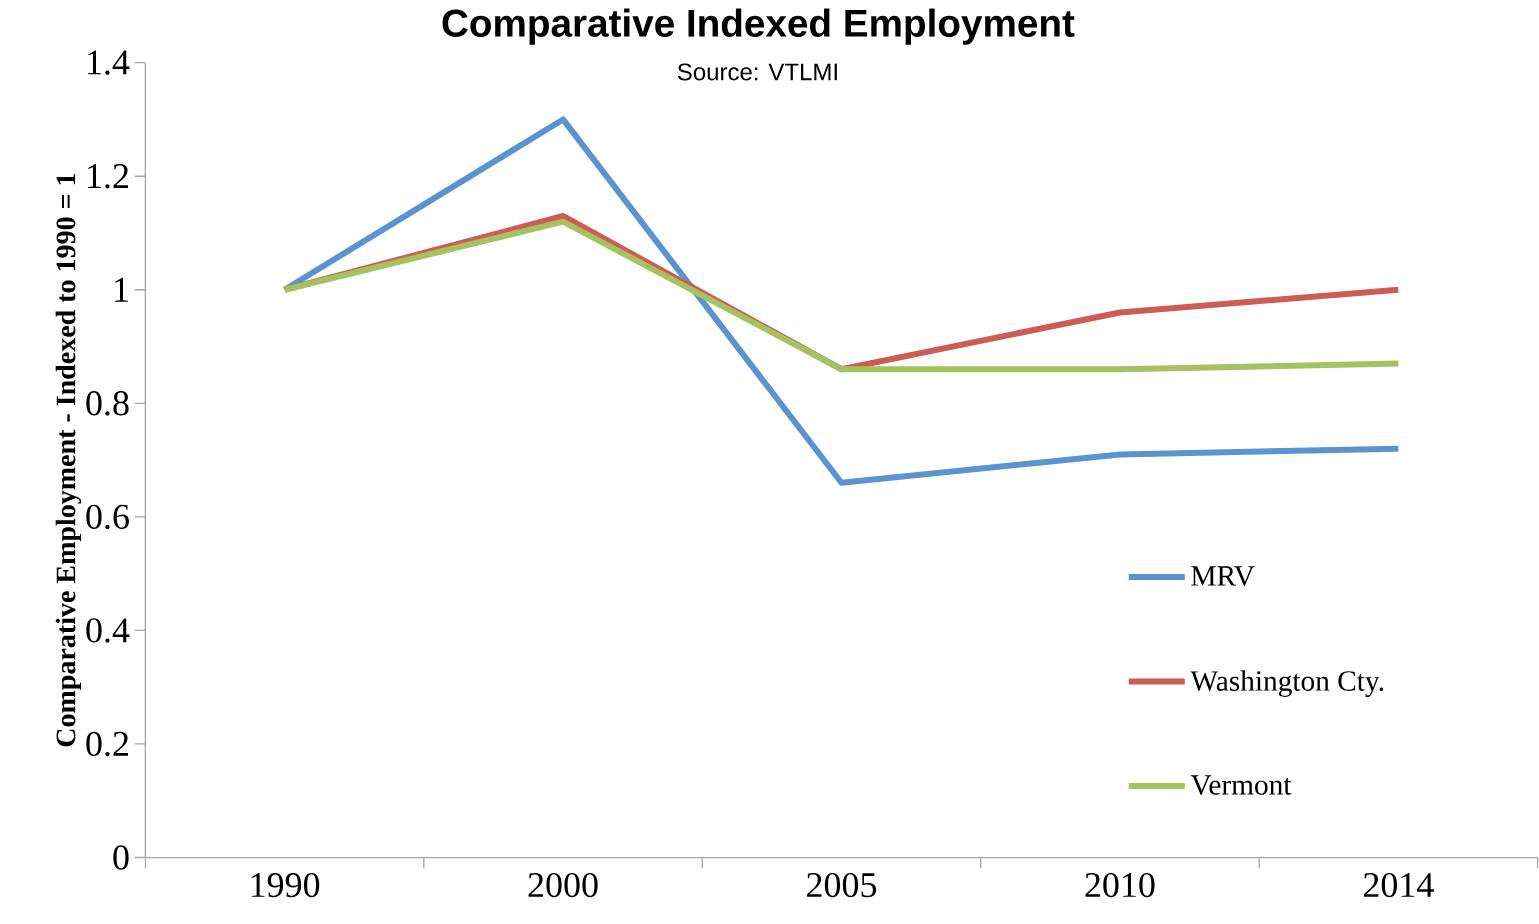  What do you see at coordinates (757, 72) in the screenshot?
I see `annotation: Source: VTLMI` at bounding box center [757, 72].